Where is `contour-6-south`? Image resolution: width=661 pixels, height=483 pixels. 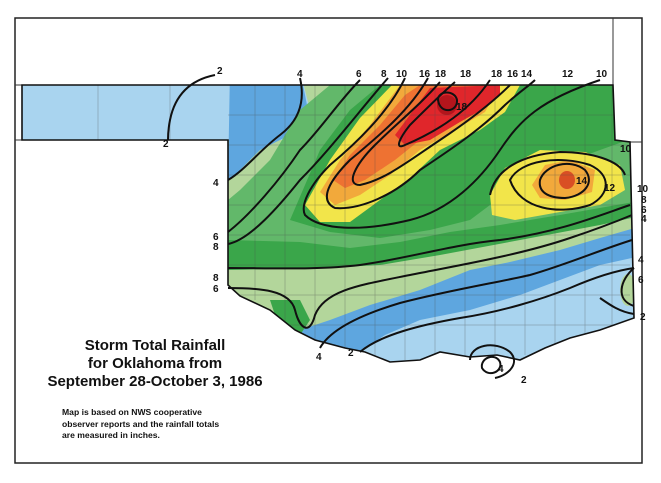 contour-6-south is located at coordinates (430, 271).